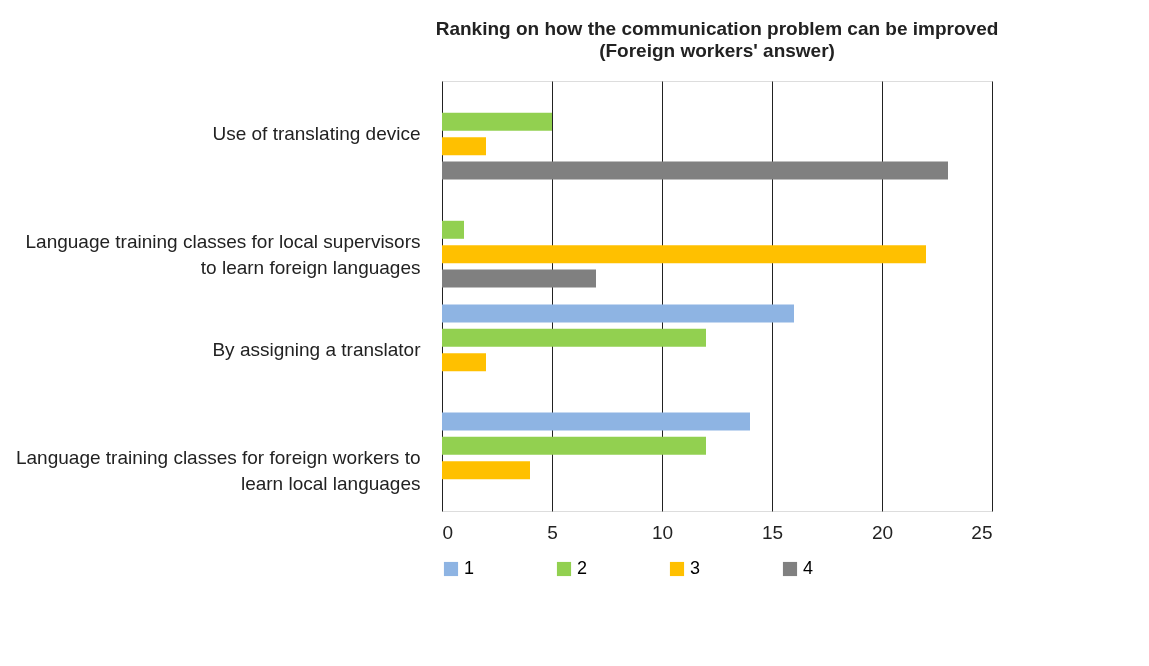 The width and height of the screenshot is (1149, 666). What do you see at coordinates (882, 532) in the screenshot?
I see `x-tick-label: 20` at bounding box center [882, 532].